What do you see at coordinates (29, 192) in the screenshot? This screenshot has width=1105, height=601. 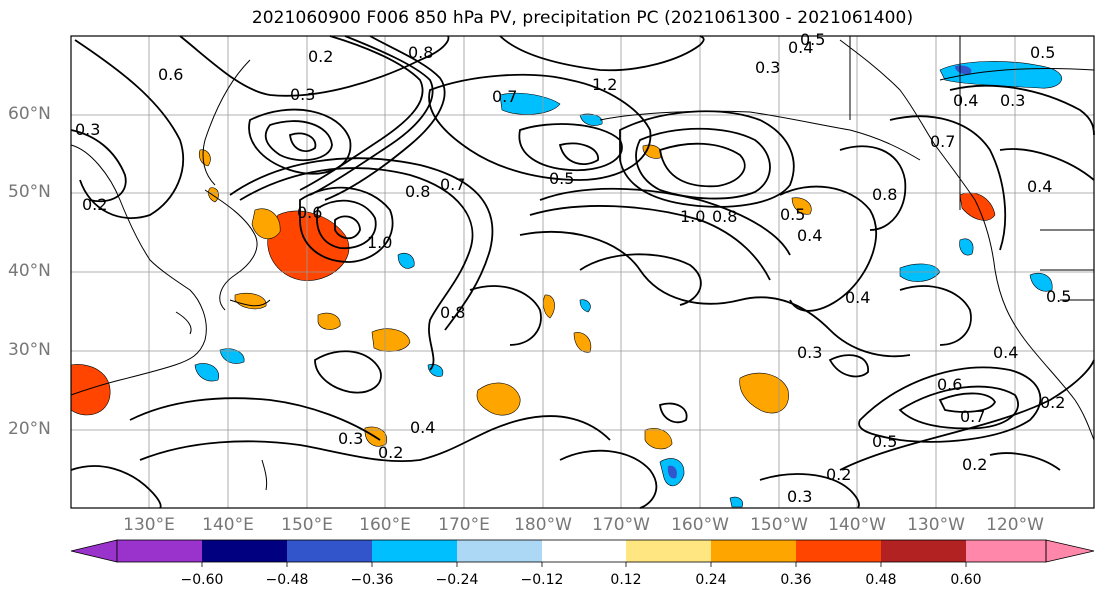 I see `lat-label: 50°N` at bounding box center [29, 192].